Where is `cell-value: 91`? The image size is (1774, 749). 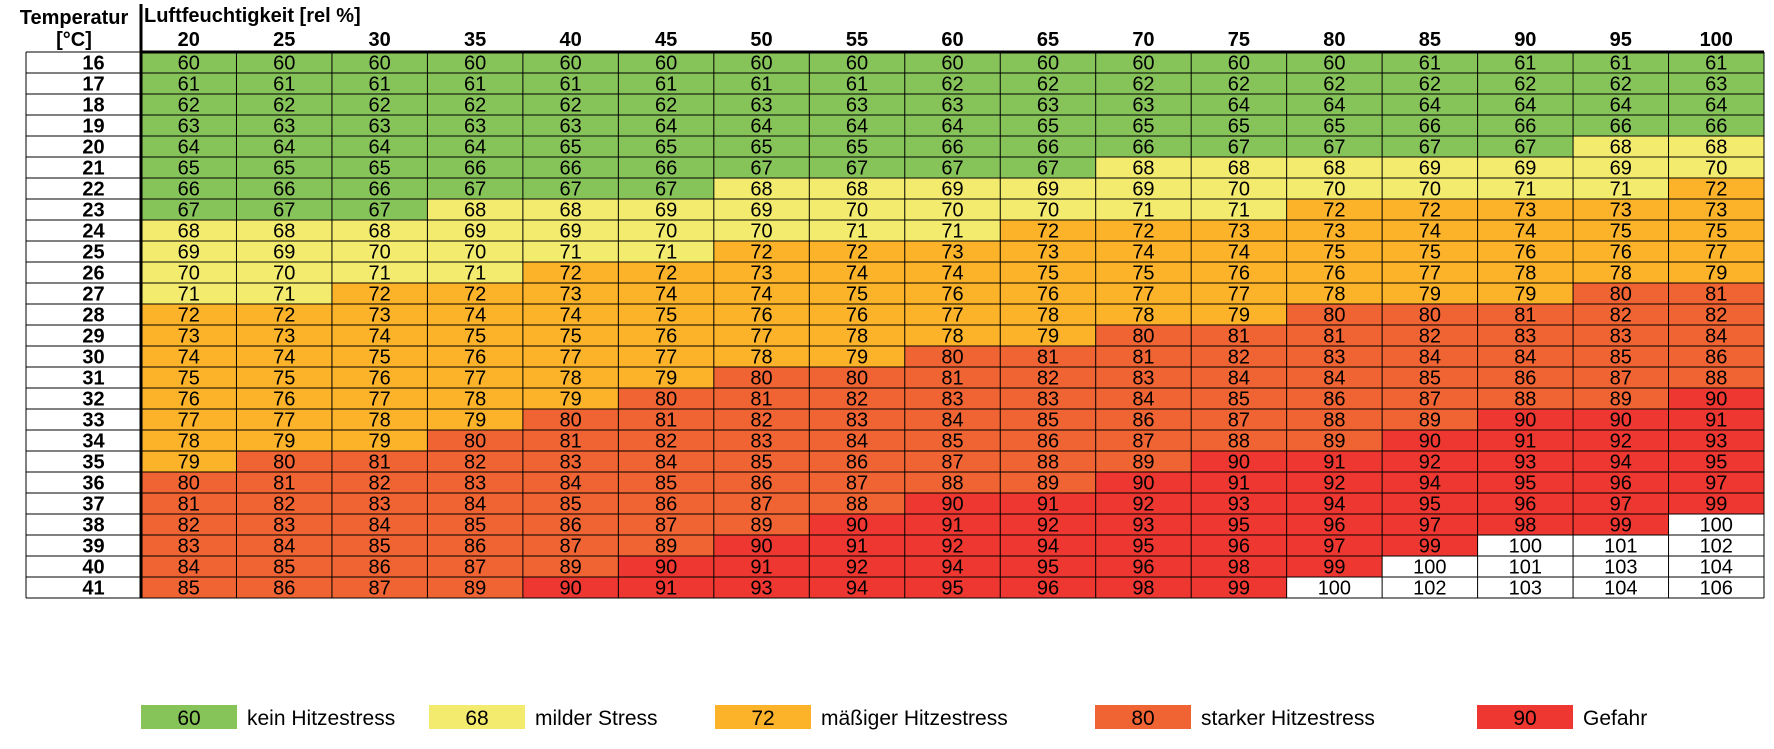
cell-value: 91 is located at coordinates (666, 589).